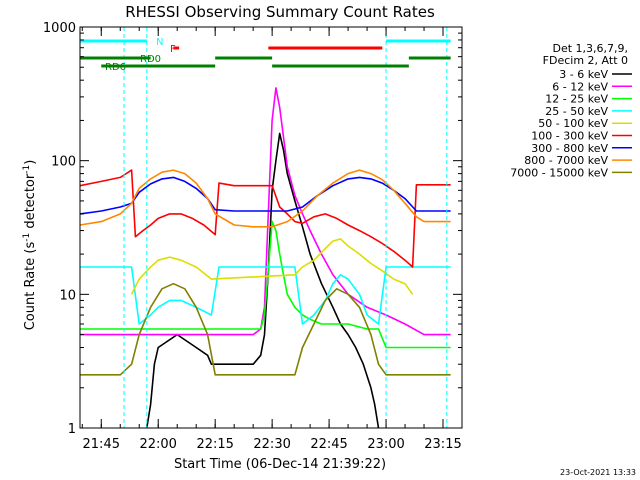 The width and height of the screenshot is (640, 480). I want to click on timestamp: 23-Oct-2021 13:33, so click(598, 472).